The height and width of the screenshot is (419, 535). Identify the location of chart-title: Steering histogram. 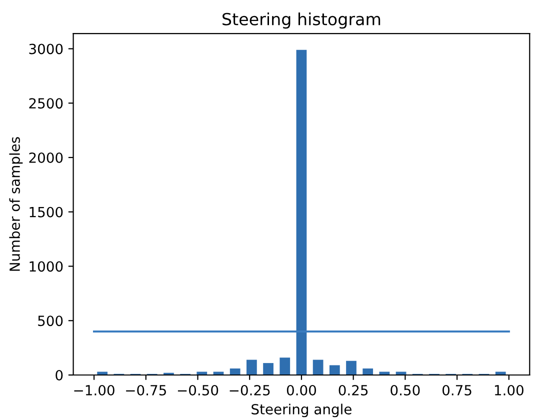
(301, 20).